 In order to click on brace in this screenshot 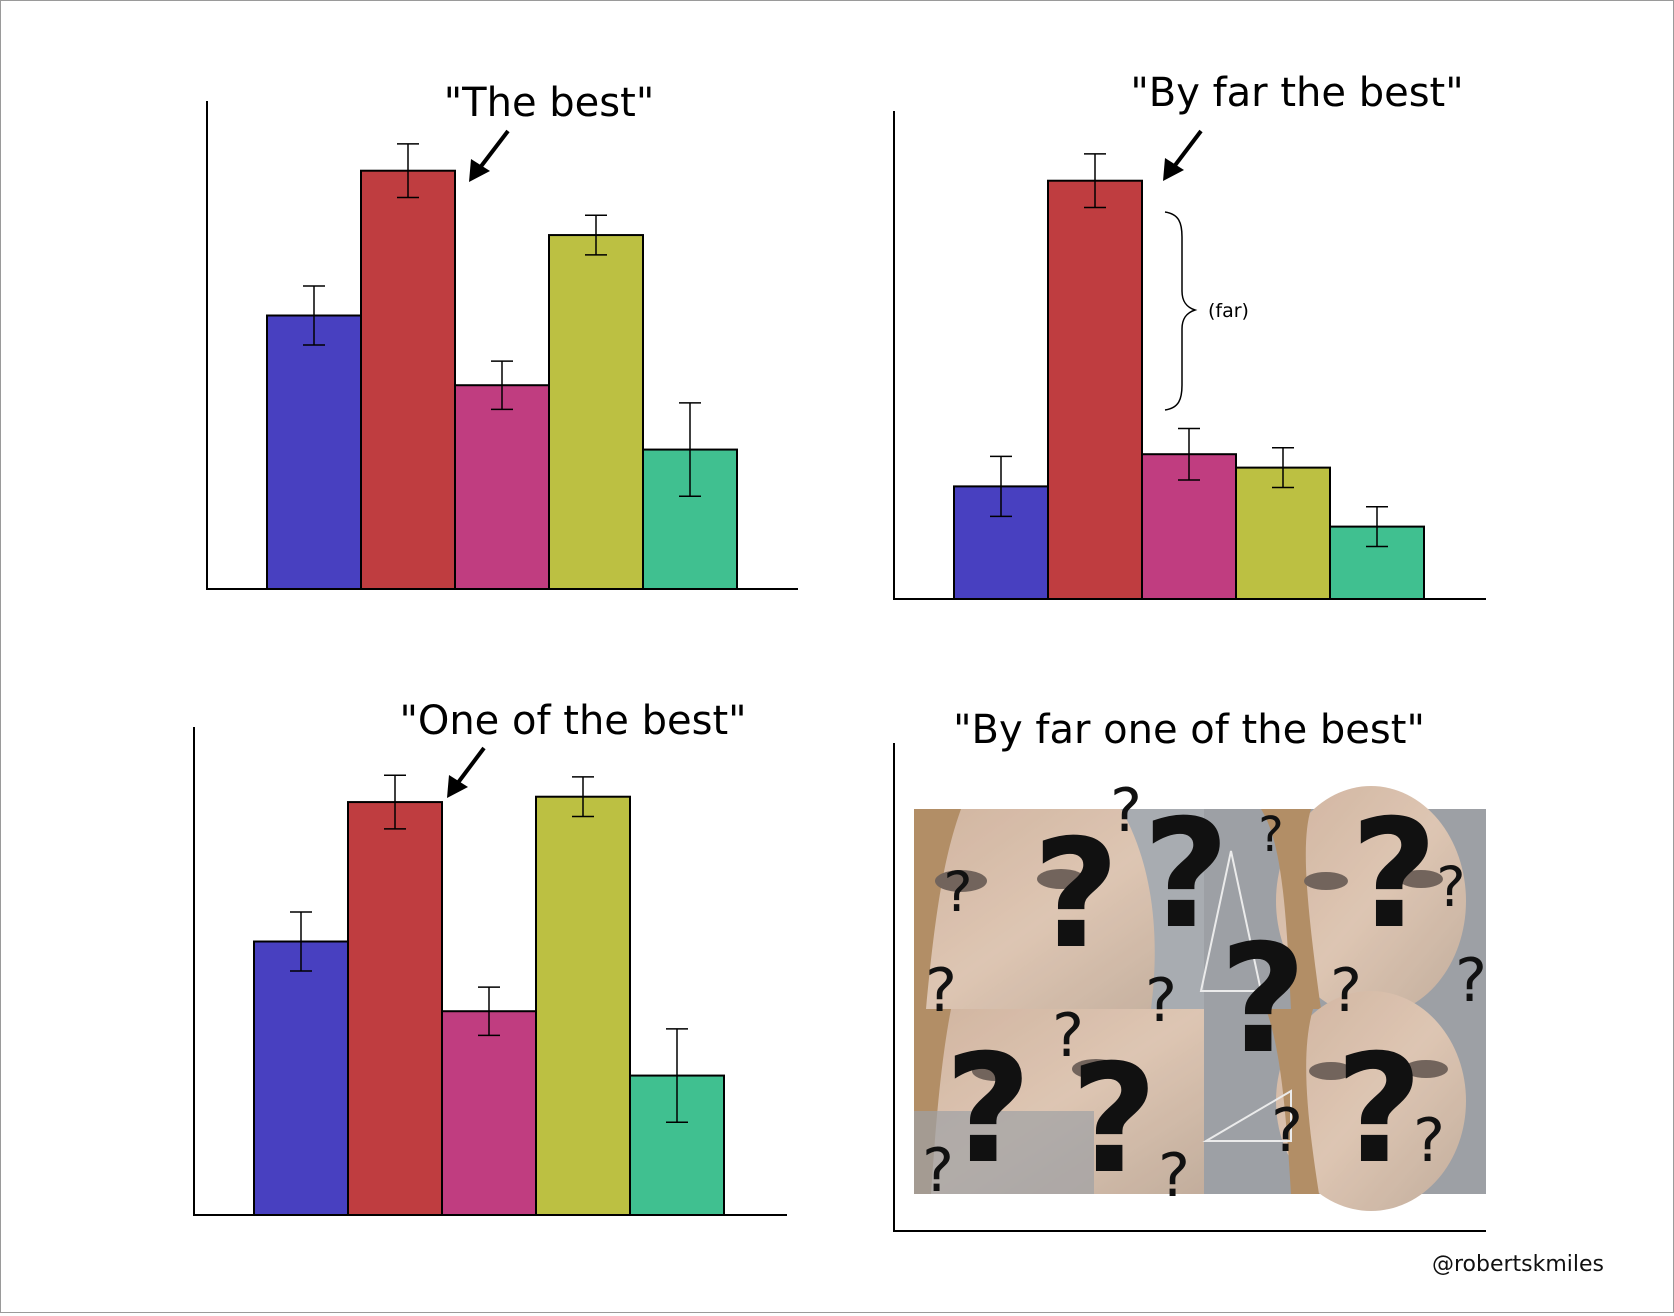, I will do `click(1181, 311)`.